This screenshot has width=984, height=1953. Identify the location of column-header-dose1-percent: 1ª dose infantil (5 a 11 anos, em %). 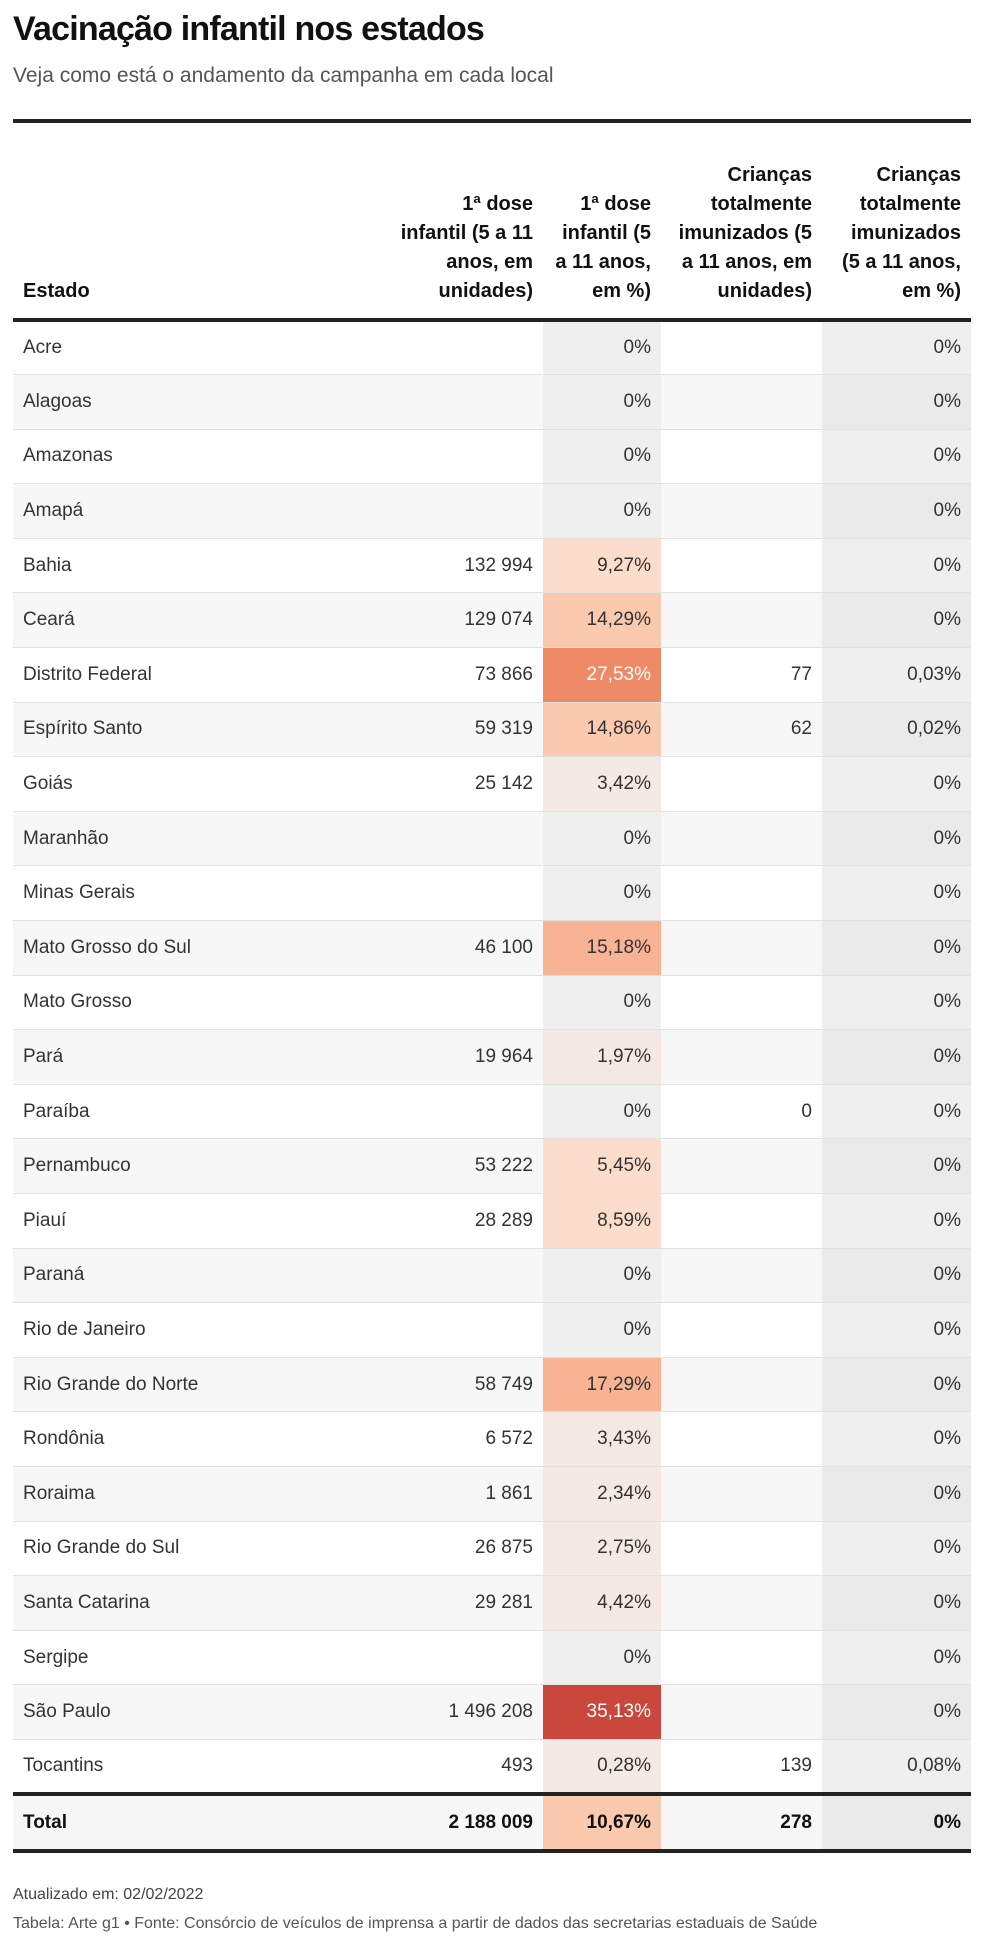
(602, 221).